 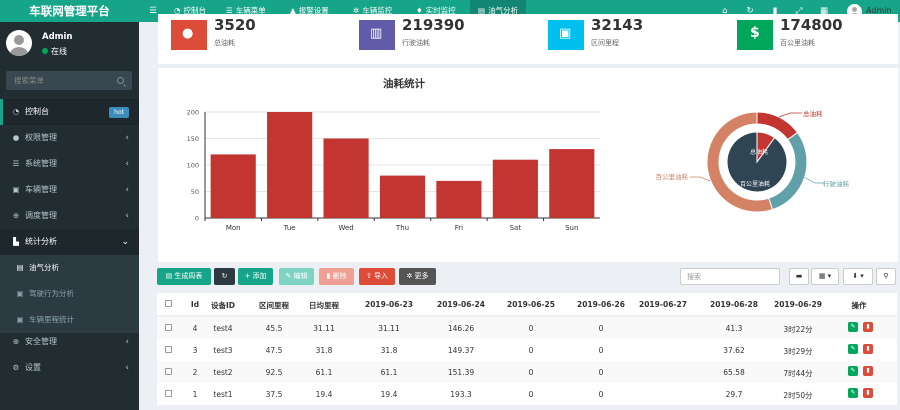 I want to click on sidebar-item-settings: ⚙ 设置 ‹, so click(x=69, y=368).